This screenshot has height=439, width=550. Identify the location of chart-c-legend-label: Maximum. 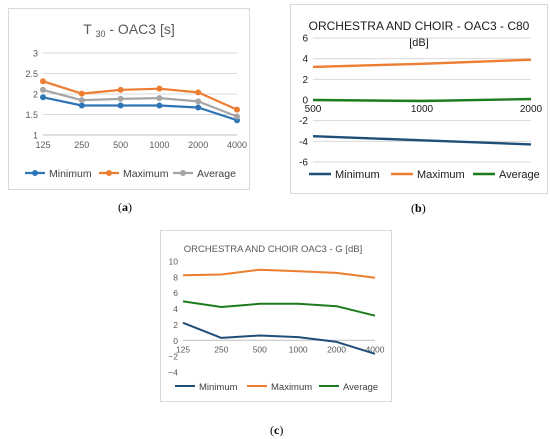
(291, 387).